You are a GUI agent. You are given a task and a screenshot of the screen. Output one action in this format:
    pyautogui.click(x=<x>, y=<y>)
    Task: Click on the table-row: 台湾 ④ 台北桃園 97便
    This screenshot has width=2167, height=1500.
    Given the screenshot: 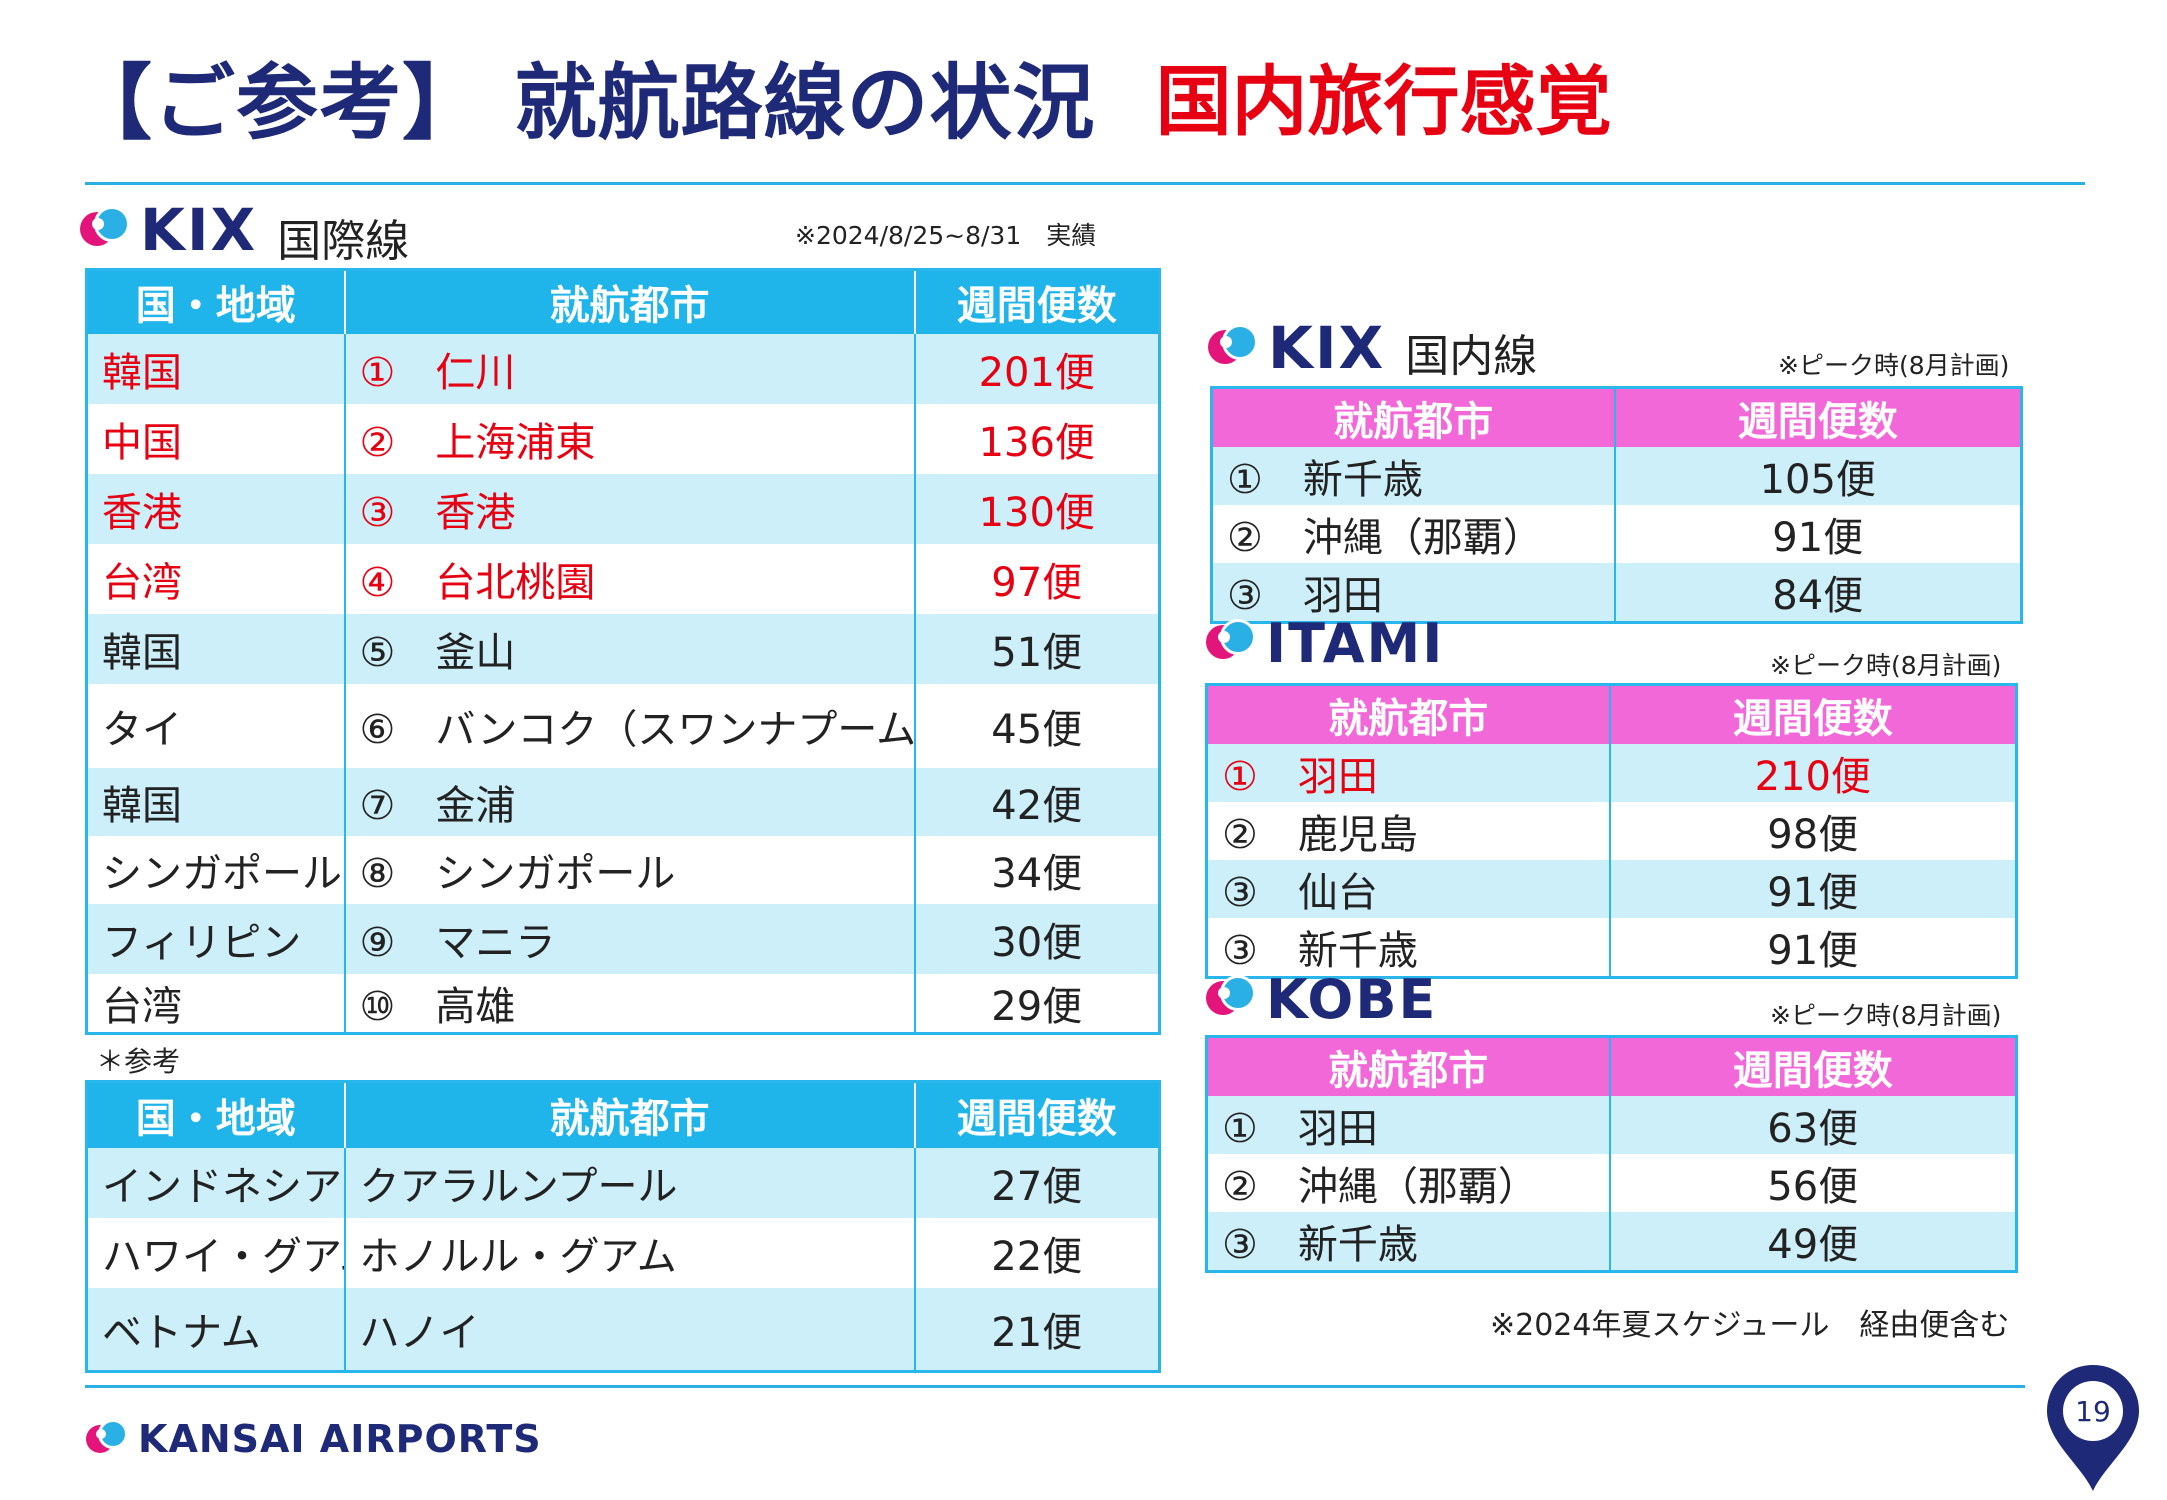 What is the action you would take?
    pyautogui.click(x=623, y=578)
    